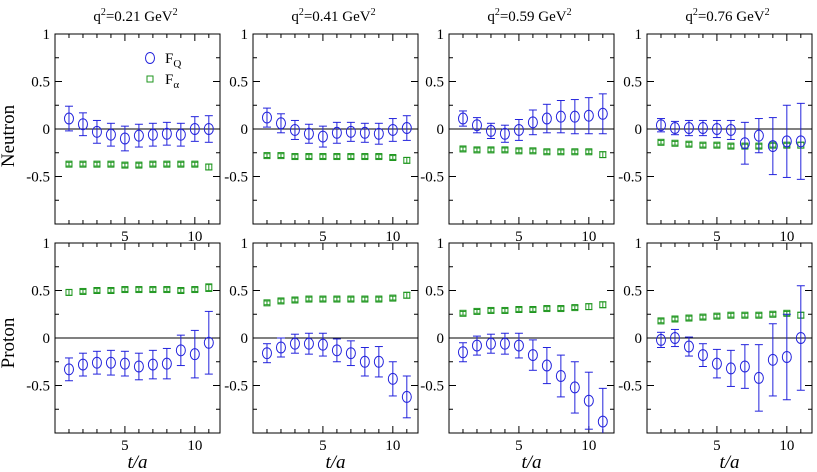 The width and height of the screenshot is (817, 472). I want to click on x-axis-label-2: t/a, so click(335, 462).